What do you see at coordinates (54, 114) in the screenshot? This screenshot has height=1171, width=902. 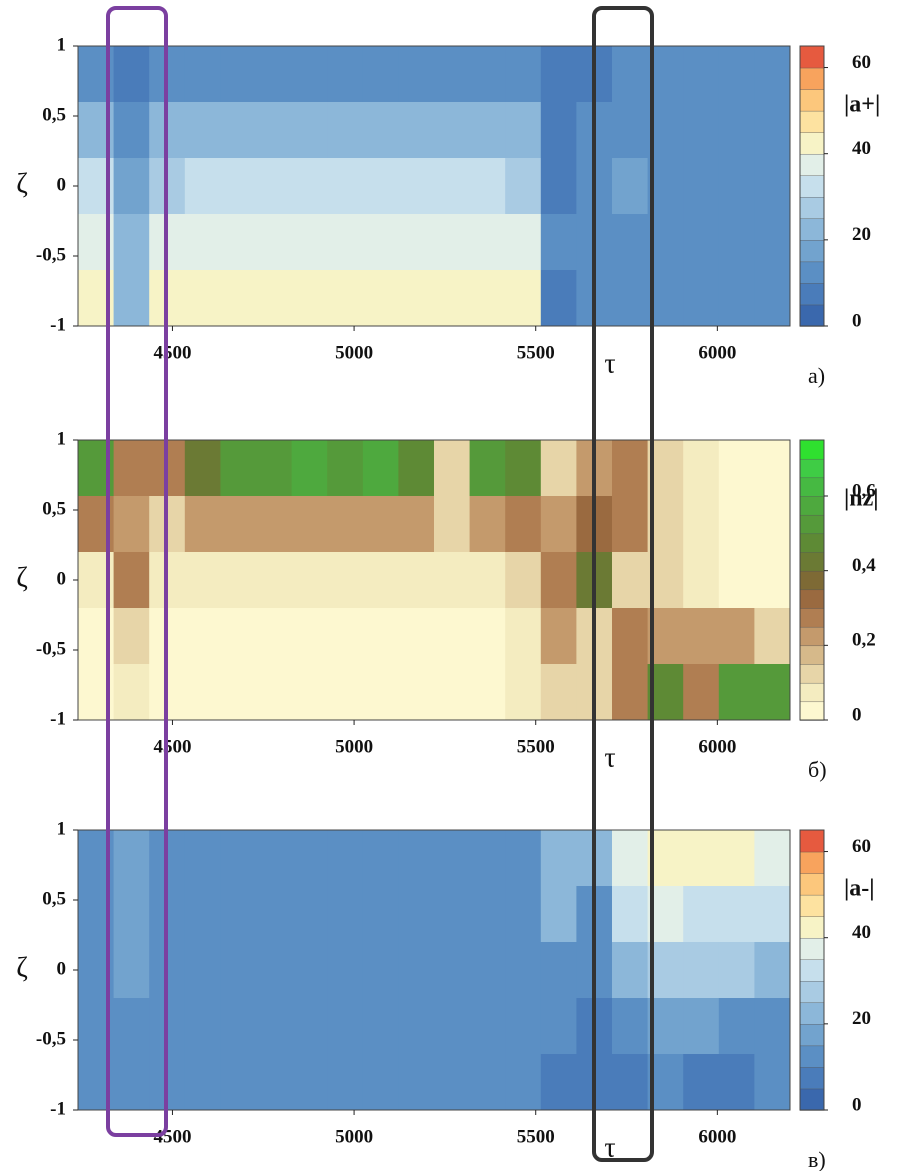 I see `y-tick-label: 0,5` at bounding box center [54, 114].